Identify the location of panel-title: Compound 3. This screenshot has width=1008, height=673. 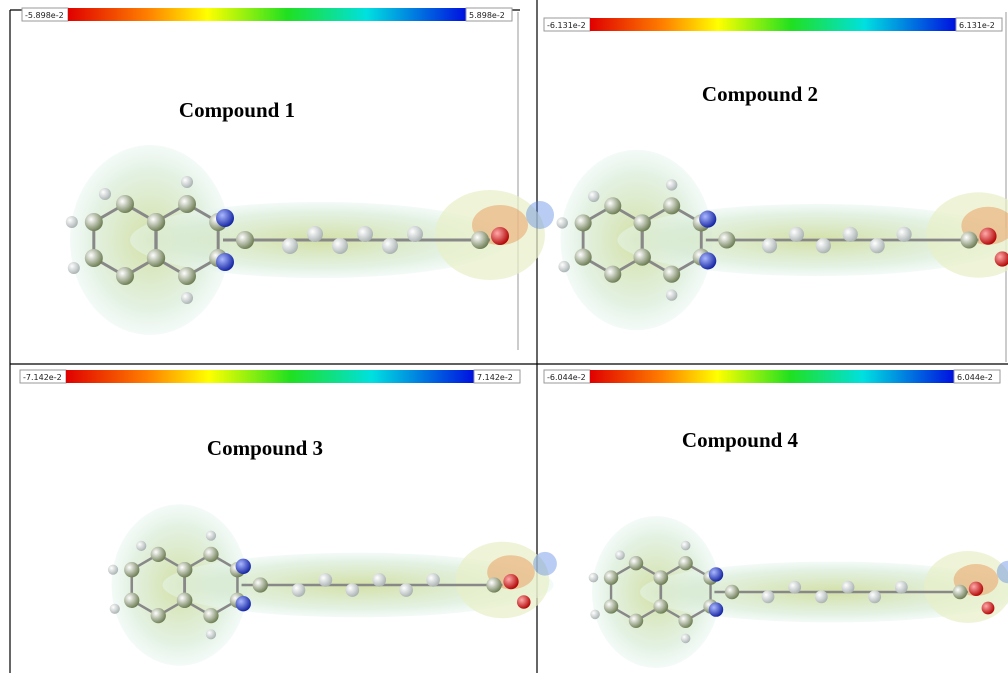
(265, 448).